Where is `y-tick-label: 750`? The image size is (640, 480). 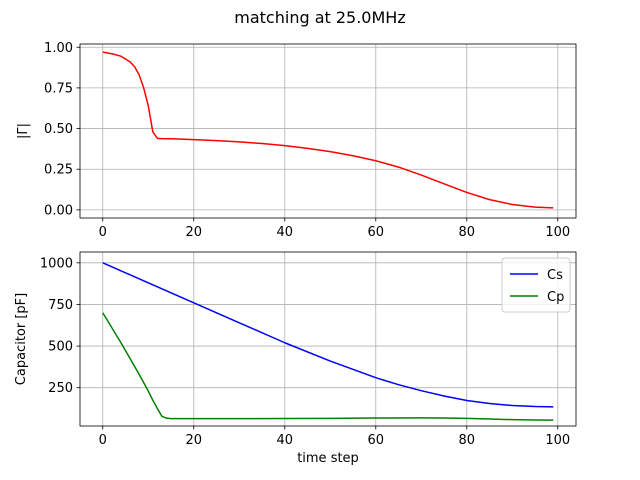
y-tick-label: 750 is located at coordinates (60, 305).